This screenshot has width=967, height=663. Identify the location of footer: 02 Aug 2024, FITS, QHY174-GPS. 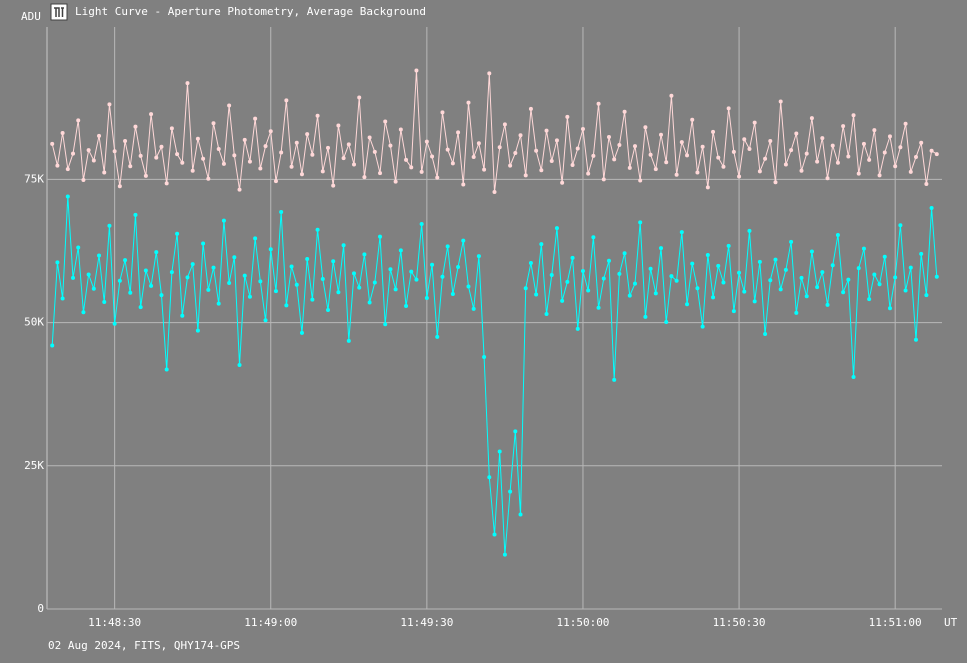
(144, 645).